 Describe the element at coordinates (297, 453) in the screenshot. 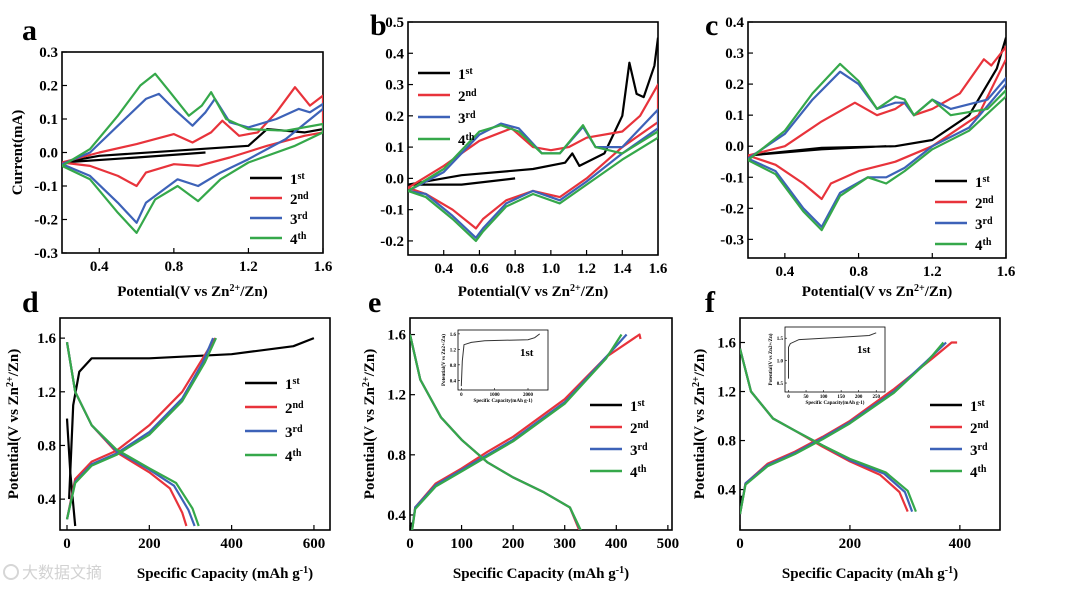

I see `superscript: th` at that location.